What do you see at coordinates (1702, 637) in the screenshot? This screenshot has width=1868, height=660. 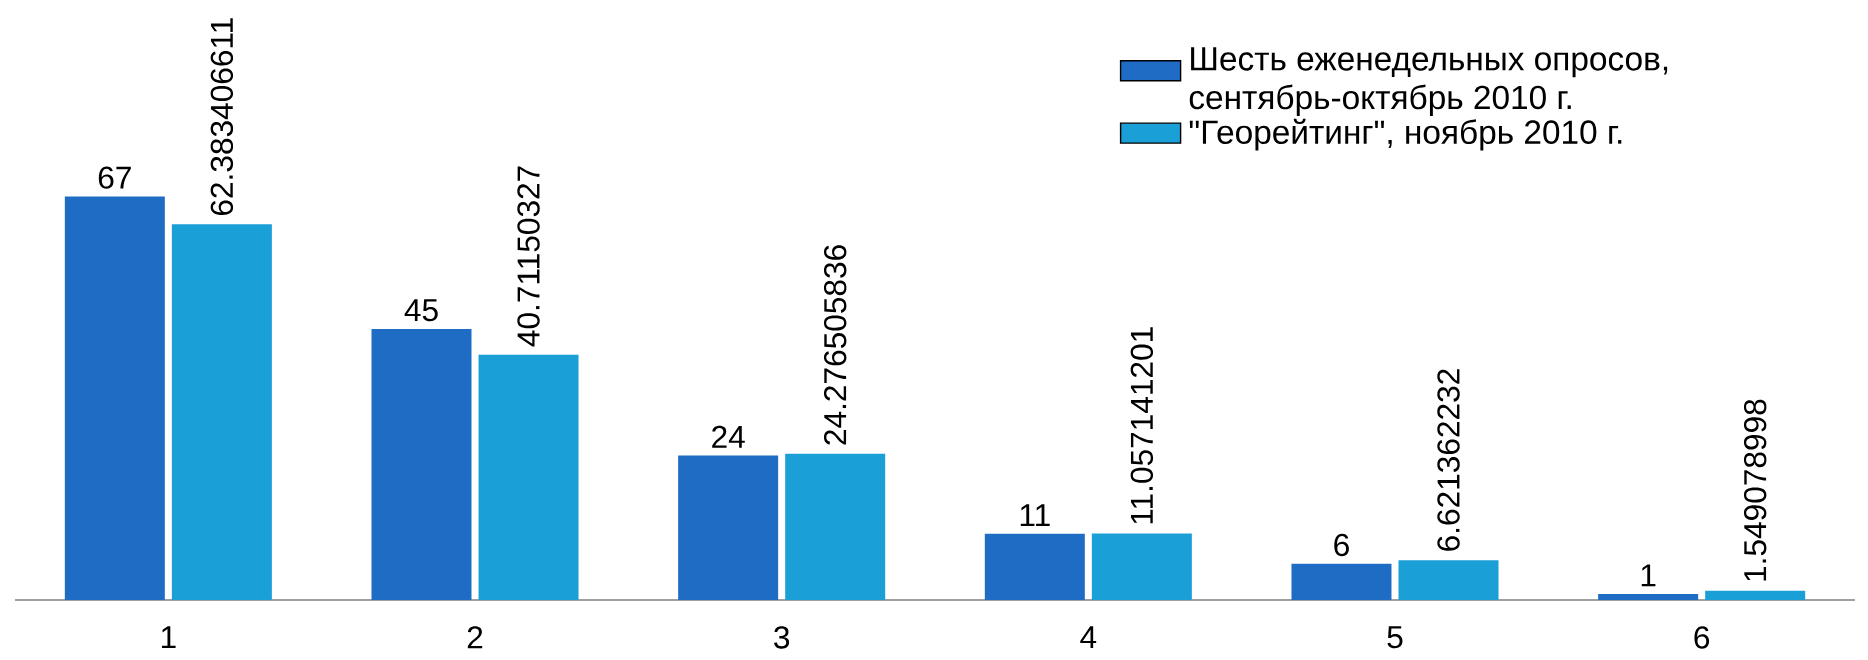 I see `x-tick-label: 6` at bounding box center [1702, 637].